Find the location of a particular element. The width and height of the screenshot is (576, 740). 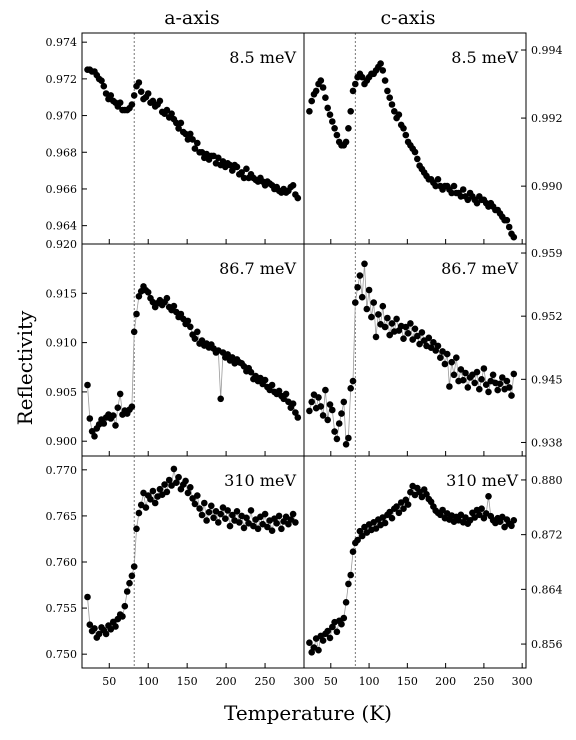

y-tick-label: 0.750 is located at coordinates (62, 654).